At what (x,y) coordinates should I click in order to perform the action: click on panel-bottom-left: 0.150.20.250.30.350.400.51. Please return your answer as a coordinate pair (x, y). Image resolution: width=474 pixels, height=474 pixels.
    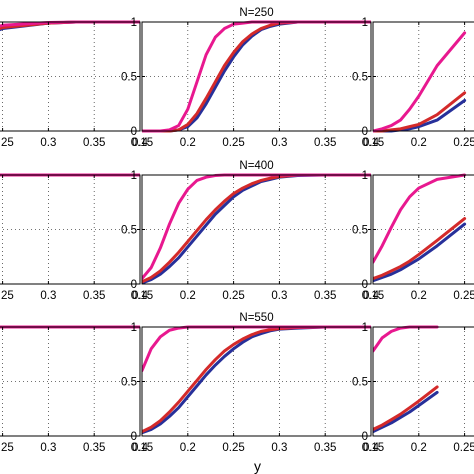
    Looking at the image, I should click on (74, 389).